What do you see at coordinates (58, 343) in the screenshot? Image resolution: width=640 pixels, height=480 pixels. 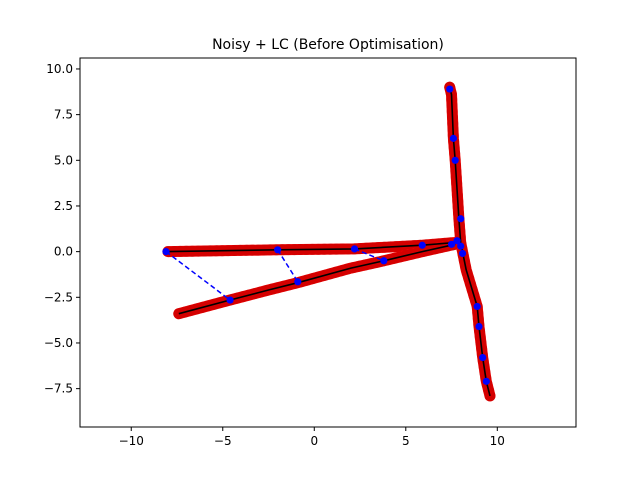 I see `y-tick-label: −5.0` at bounding box center [58, 343].